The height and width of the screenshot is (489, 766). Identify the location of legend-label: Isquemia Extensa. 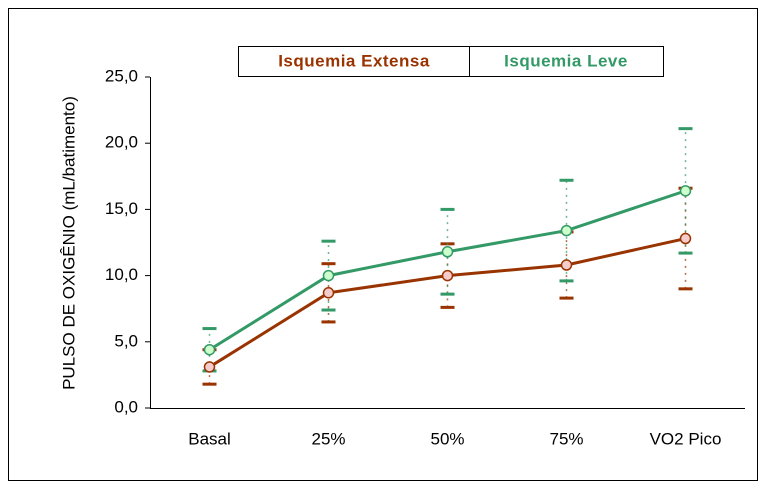
(354, 60).